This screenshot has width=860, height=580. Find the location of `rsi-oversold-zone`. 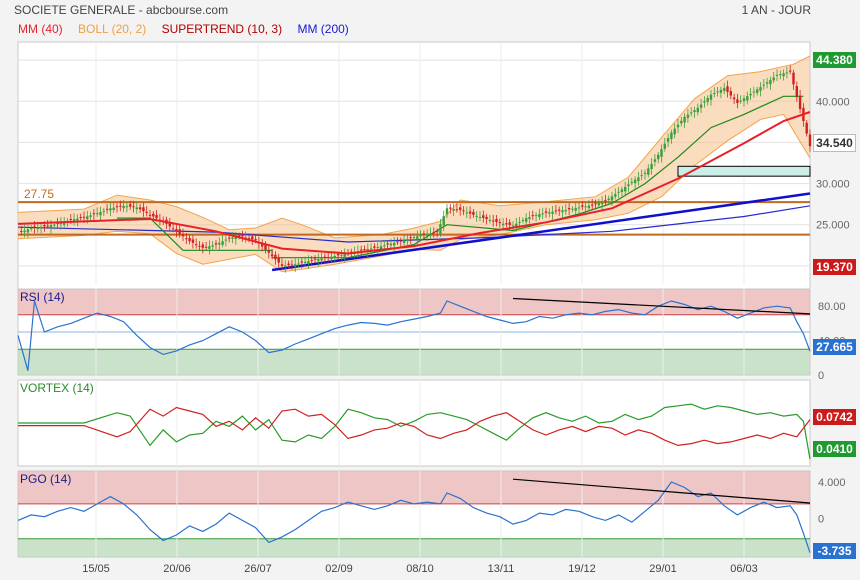

rsi-oversold-zone is located at coordinates (414, 362).